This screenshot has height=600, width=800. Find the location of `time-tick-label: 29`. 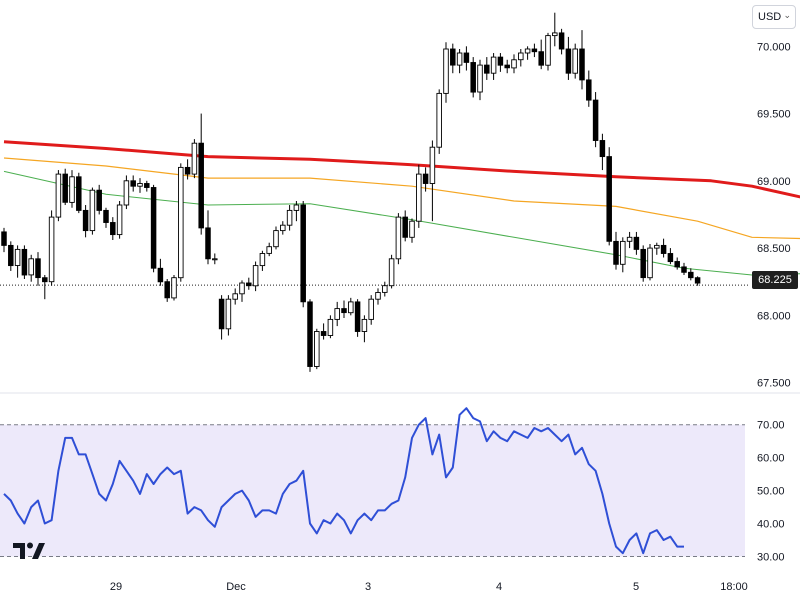

time-tick-label: 29 is located at coordinates (116, 587).